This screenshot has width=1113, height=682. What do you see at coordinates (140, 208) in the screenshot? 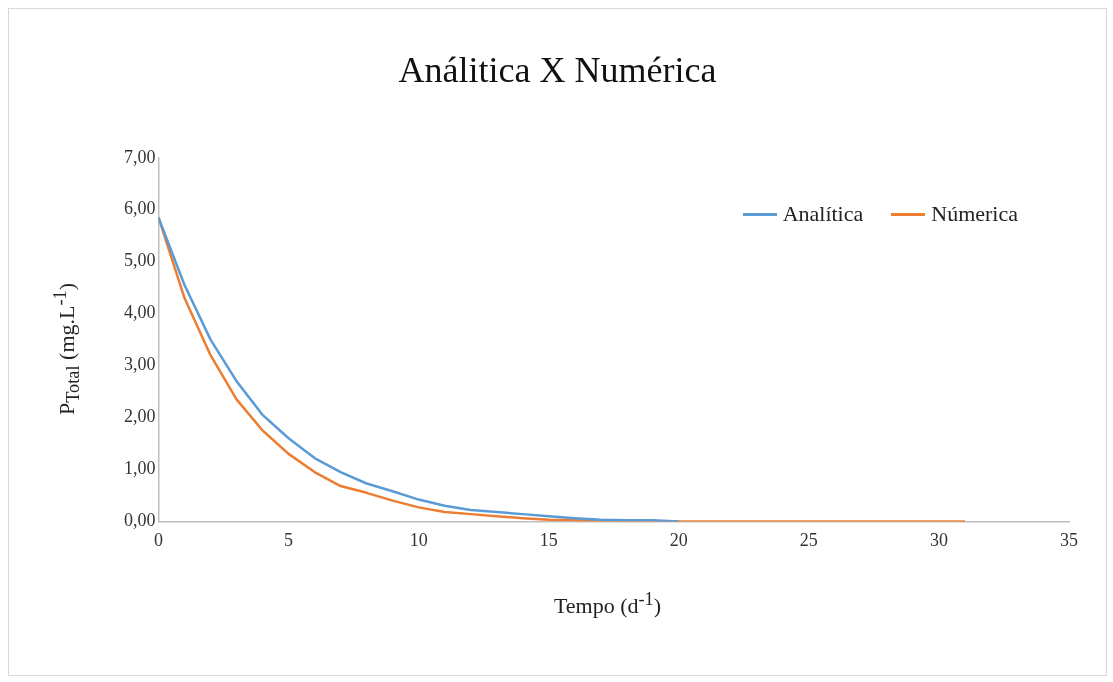
I see `y-tick-label: 6,00` at bounding box center [140, 208].